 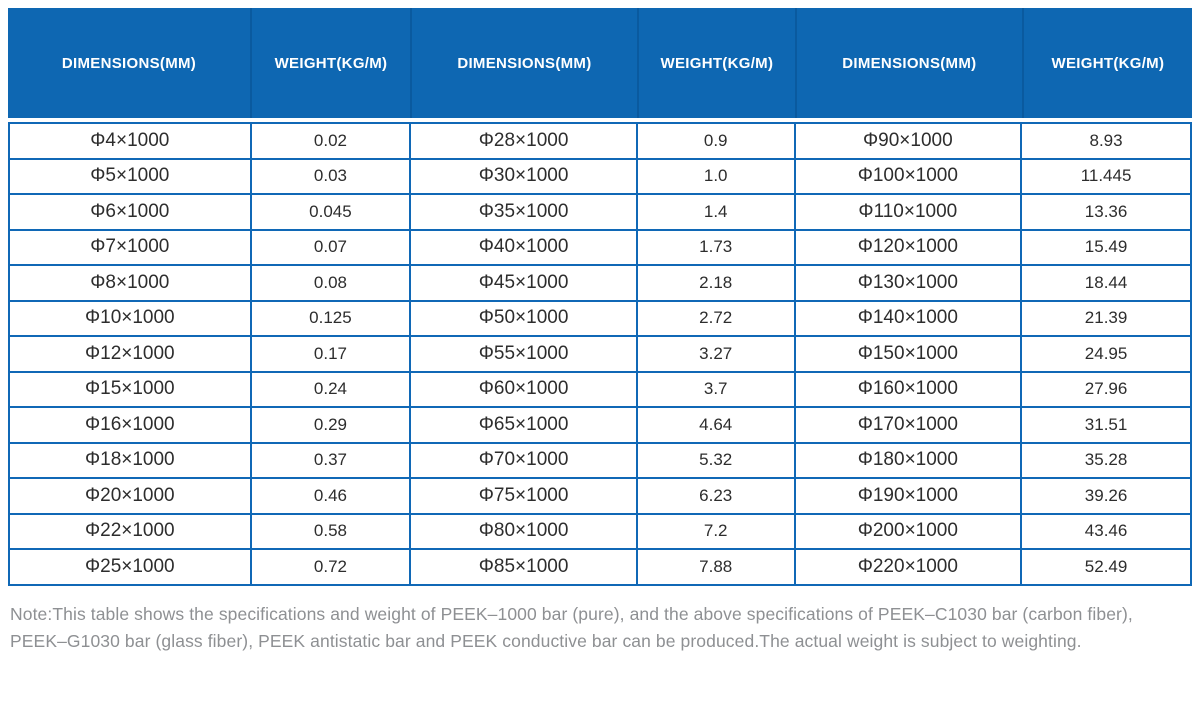 I want to click on dimension-cell: Φ130×1000, so click(x=908, y=283).